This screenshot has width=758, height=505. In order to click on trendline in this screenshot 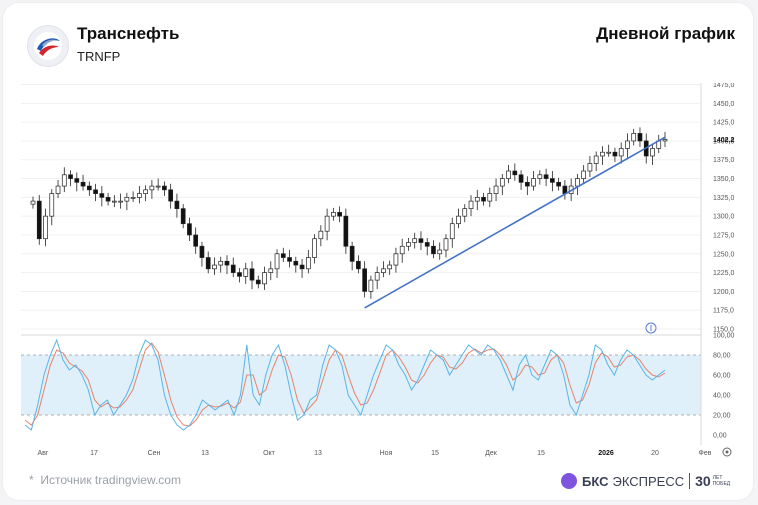, I will do `click(515, 222)`.